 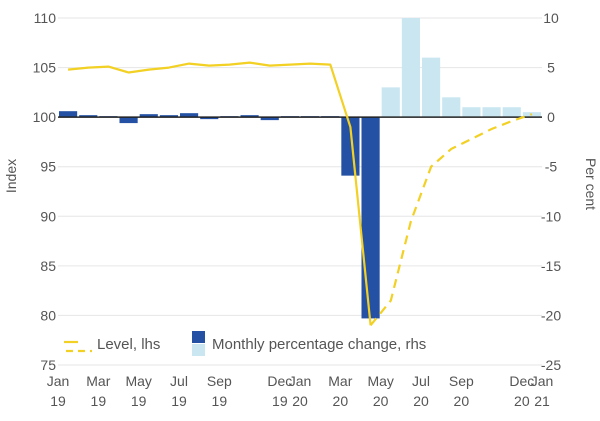 What do you see at coordinates (491, 112) in the screenshot?
I see `bar-oct-2020` at bounding box center [491, 112].